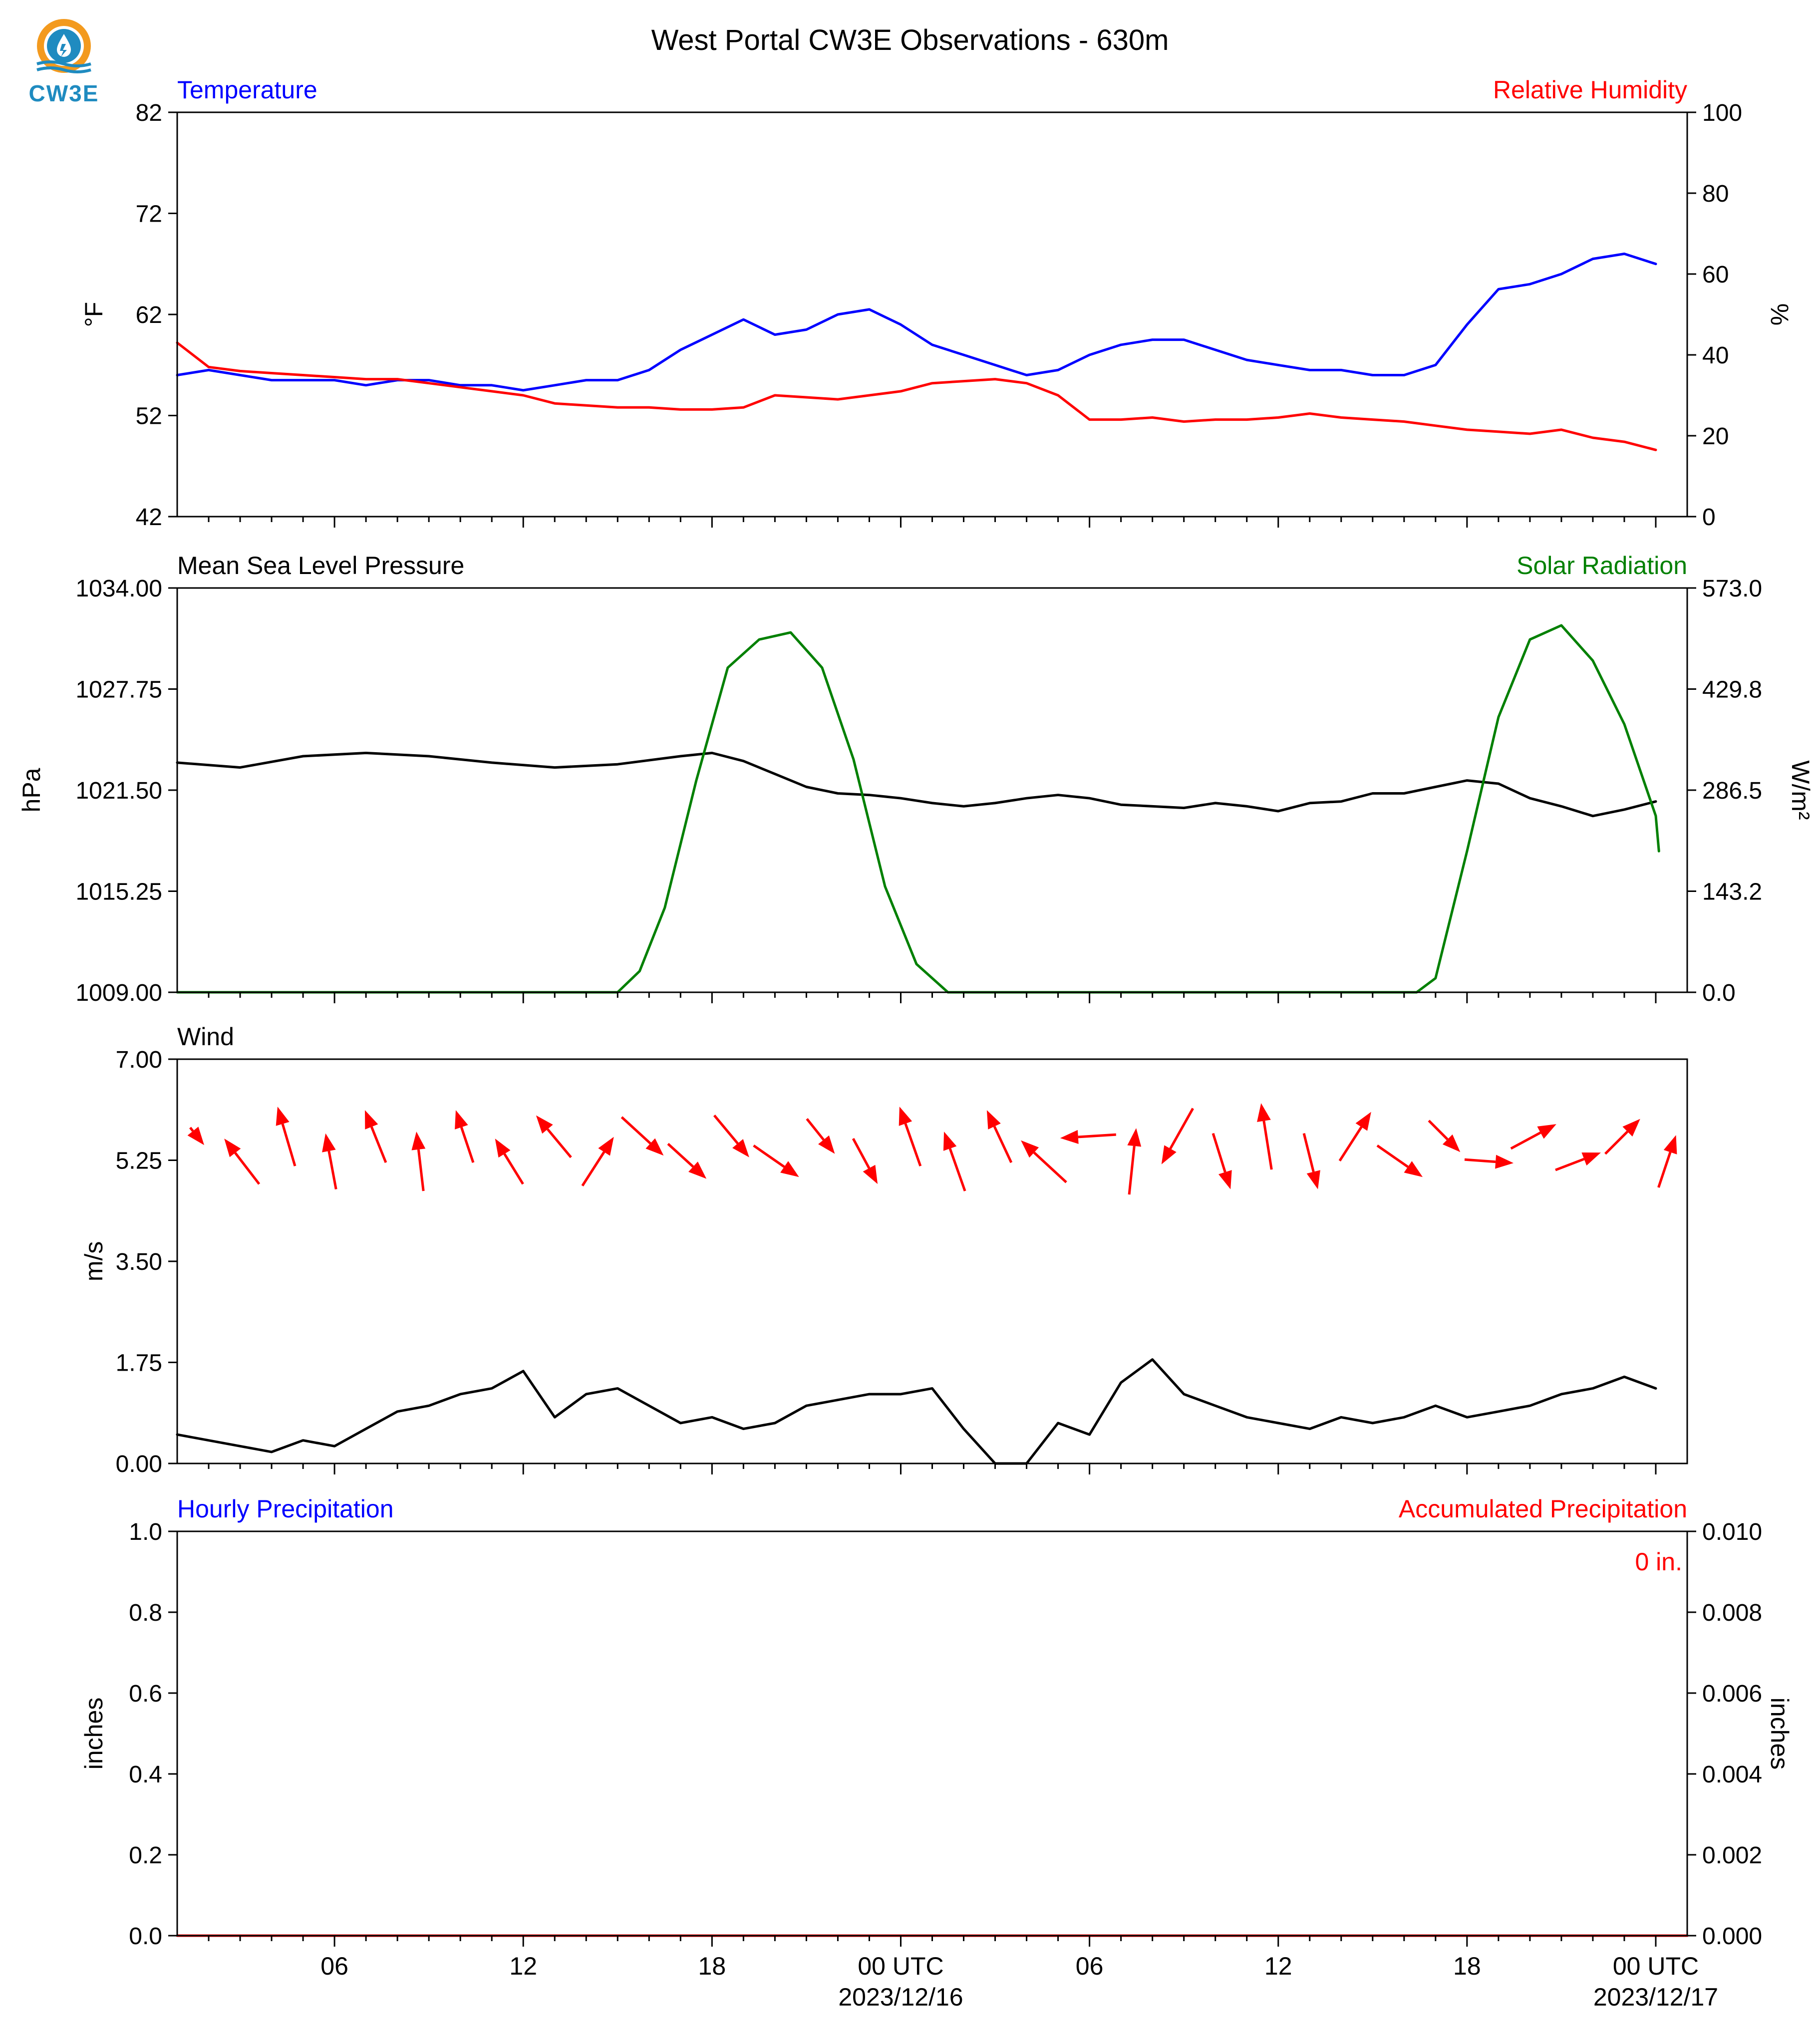 The width and height of the screenshot is (1820, 2028). What do you see at coordinates (1658, 1562) in the screenshot?
I see `accumulated-total-label: 0 in.` at bounding box center [1658, 1562].